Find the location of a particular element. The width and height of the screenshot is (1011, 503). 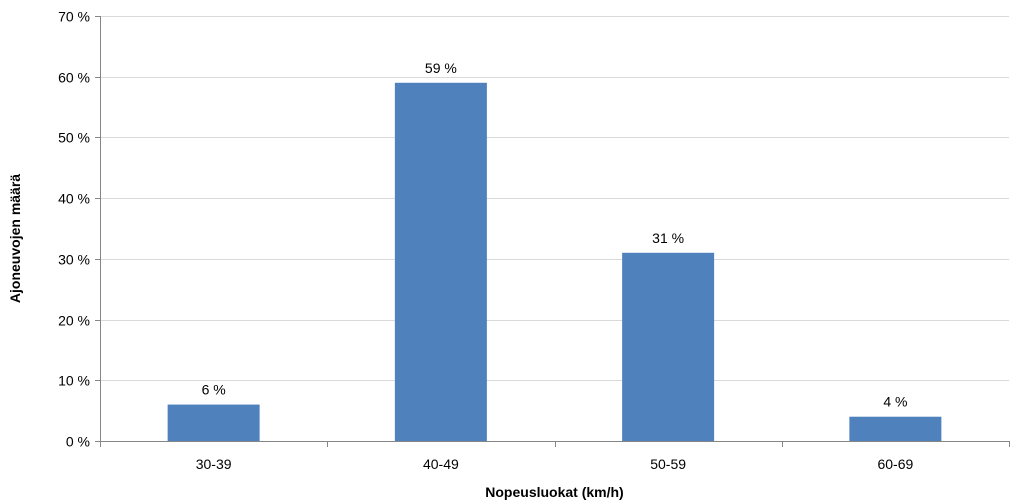

y-tick-label: 10 % is located at coordinates (74, 381).